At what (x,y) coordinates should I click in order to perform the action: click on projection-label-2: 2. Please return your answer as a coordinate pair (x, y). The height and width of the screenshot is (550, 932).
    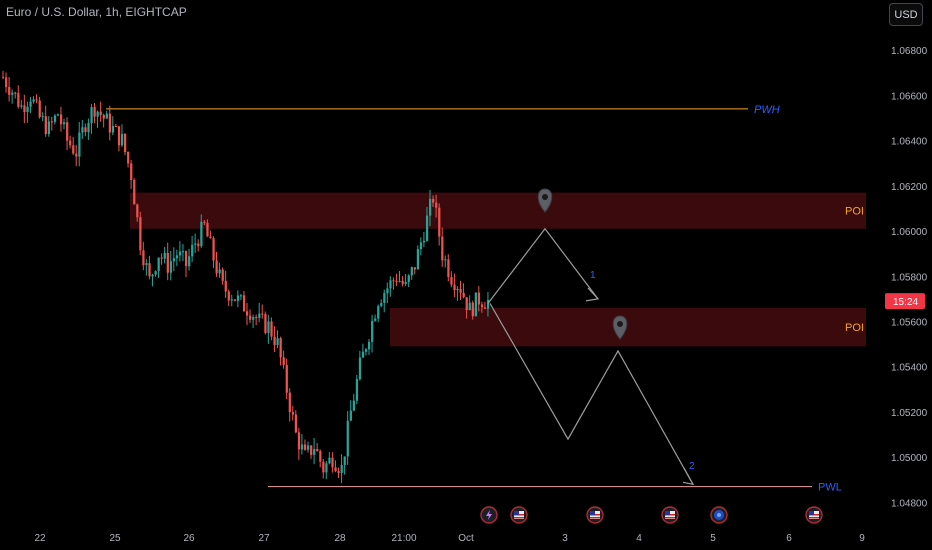
    Looking at the image, I should click on (692, 466).